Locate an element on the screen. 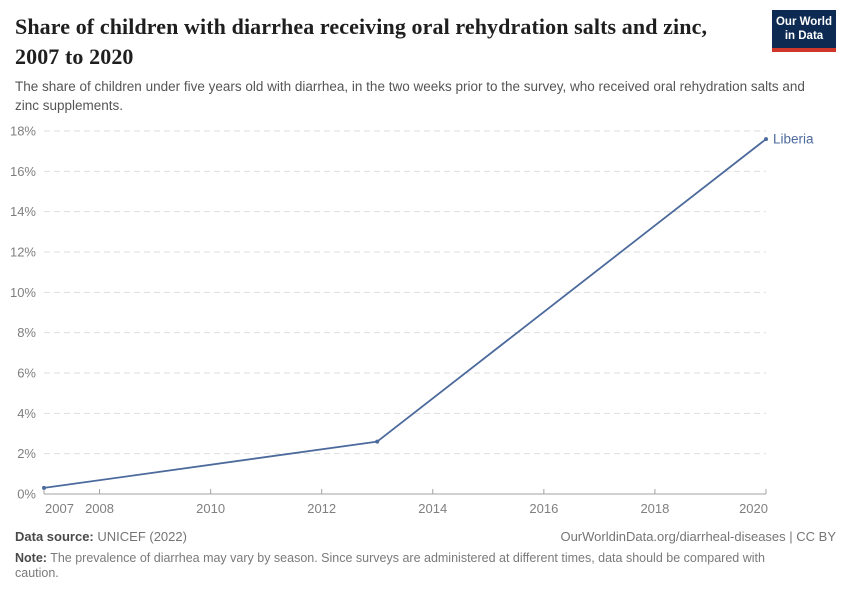  owid-logo-stripe is located at coordinates (804, 50).